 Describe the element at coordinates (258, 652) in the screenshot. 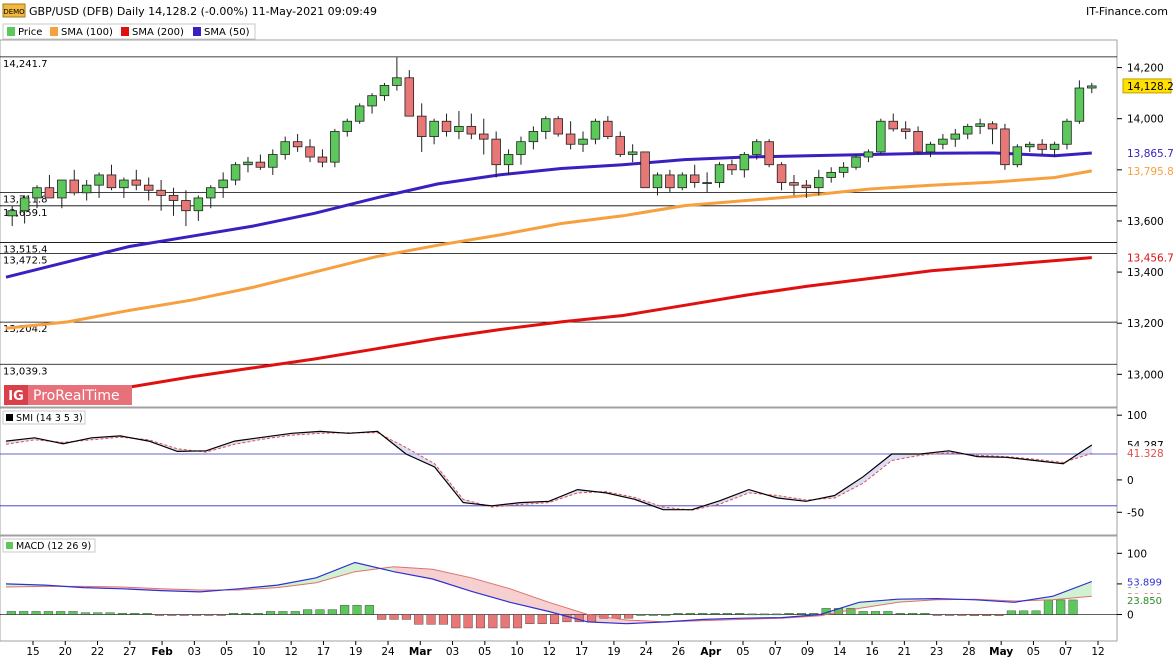

I see `date-tick-7: 10` at that location.